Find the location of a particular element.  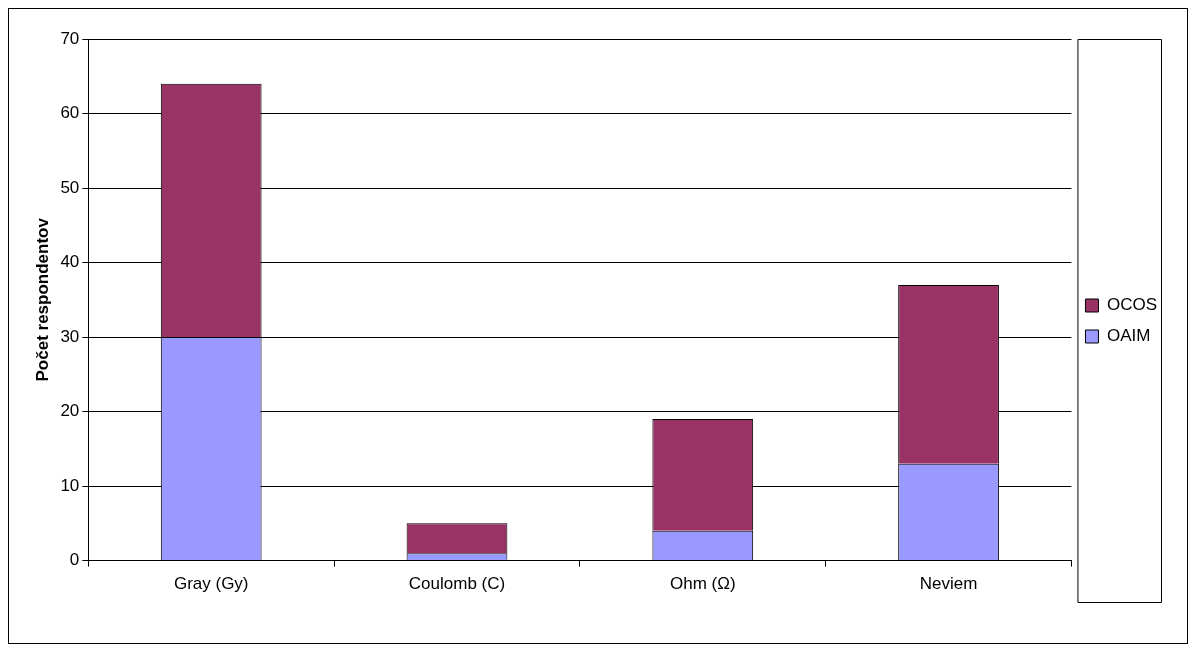

y-tick-label: 50 is located at coordinates (70, 187).